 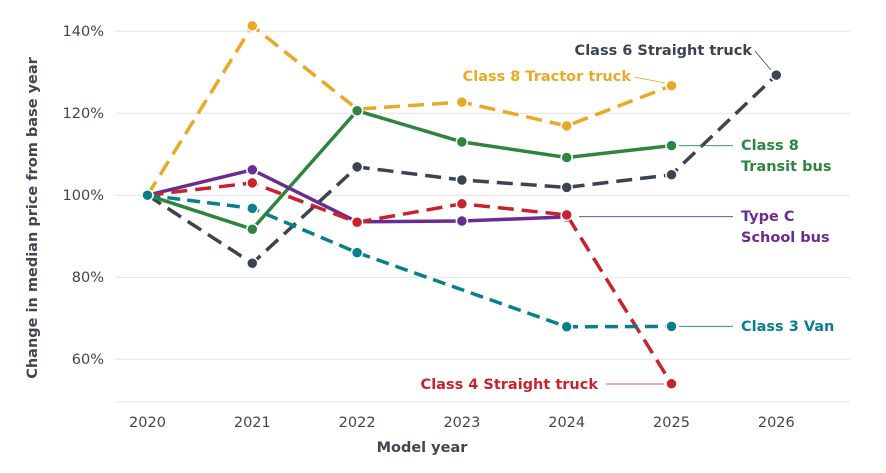 What do you see at coordinates (776, 423) in the screenshot?
I see `x-tick-label: 2026` at bounding box center [776, 423].